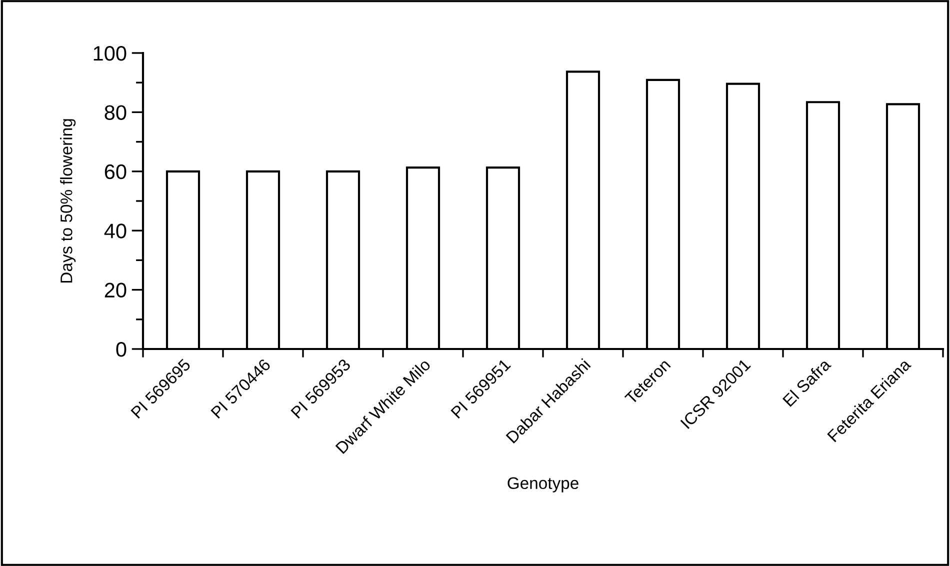  Describe the element at coordinates (68, 201) in the screenshot. I see `y-axis-title: Days to 50% flowering` at that location.